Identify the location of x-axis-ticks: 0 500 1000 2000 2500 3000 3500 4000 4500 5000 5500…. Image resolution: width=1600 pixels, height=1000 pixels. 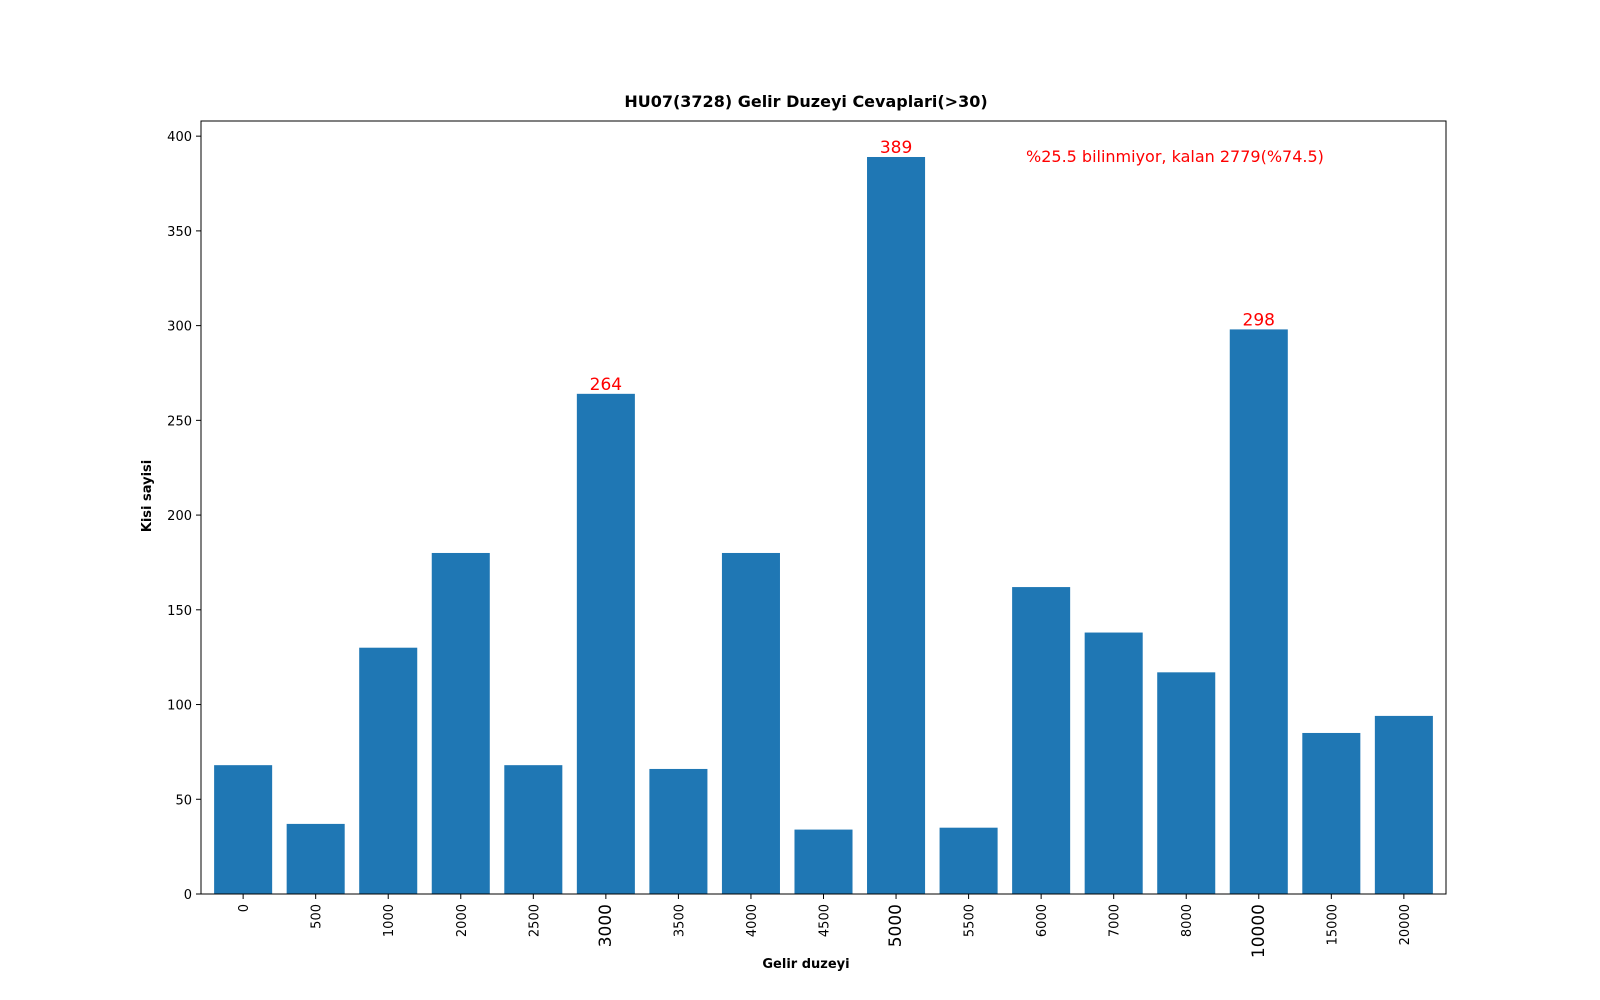
(825, 926).